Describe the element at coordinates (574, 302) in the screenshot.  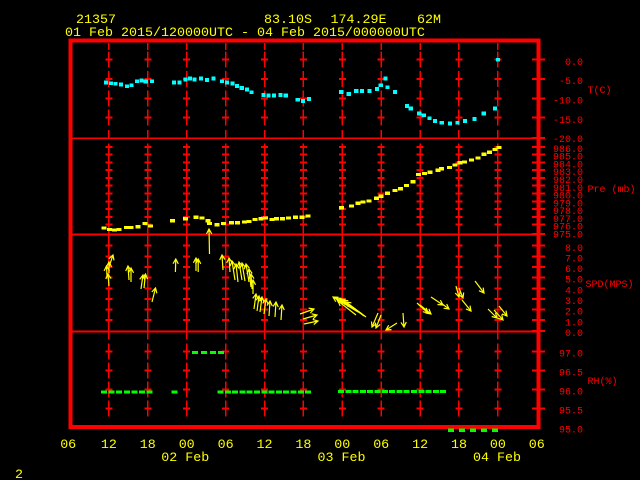
I see `svg-text: 3.0` at that location.